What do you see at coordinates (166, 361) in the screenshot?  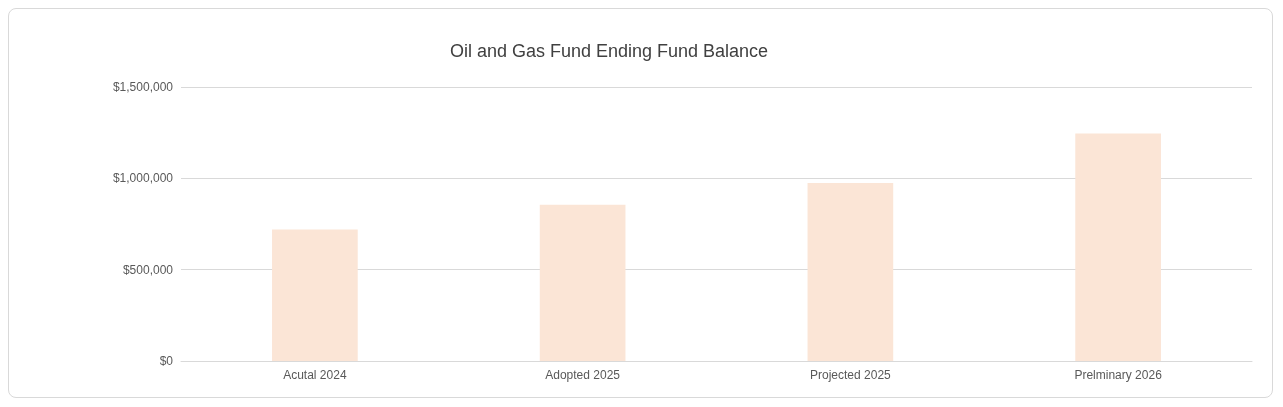 I see `y-tick-label: $0` at bounding box center [166, 361].